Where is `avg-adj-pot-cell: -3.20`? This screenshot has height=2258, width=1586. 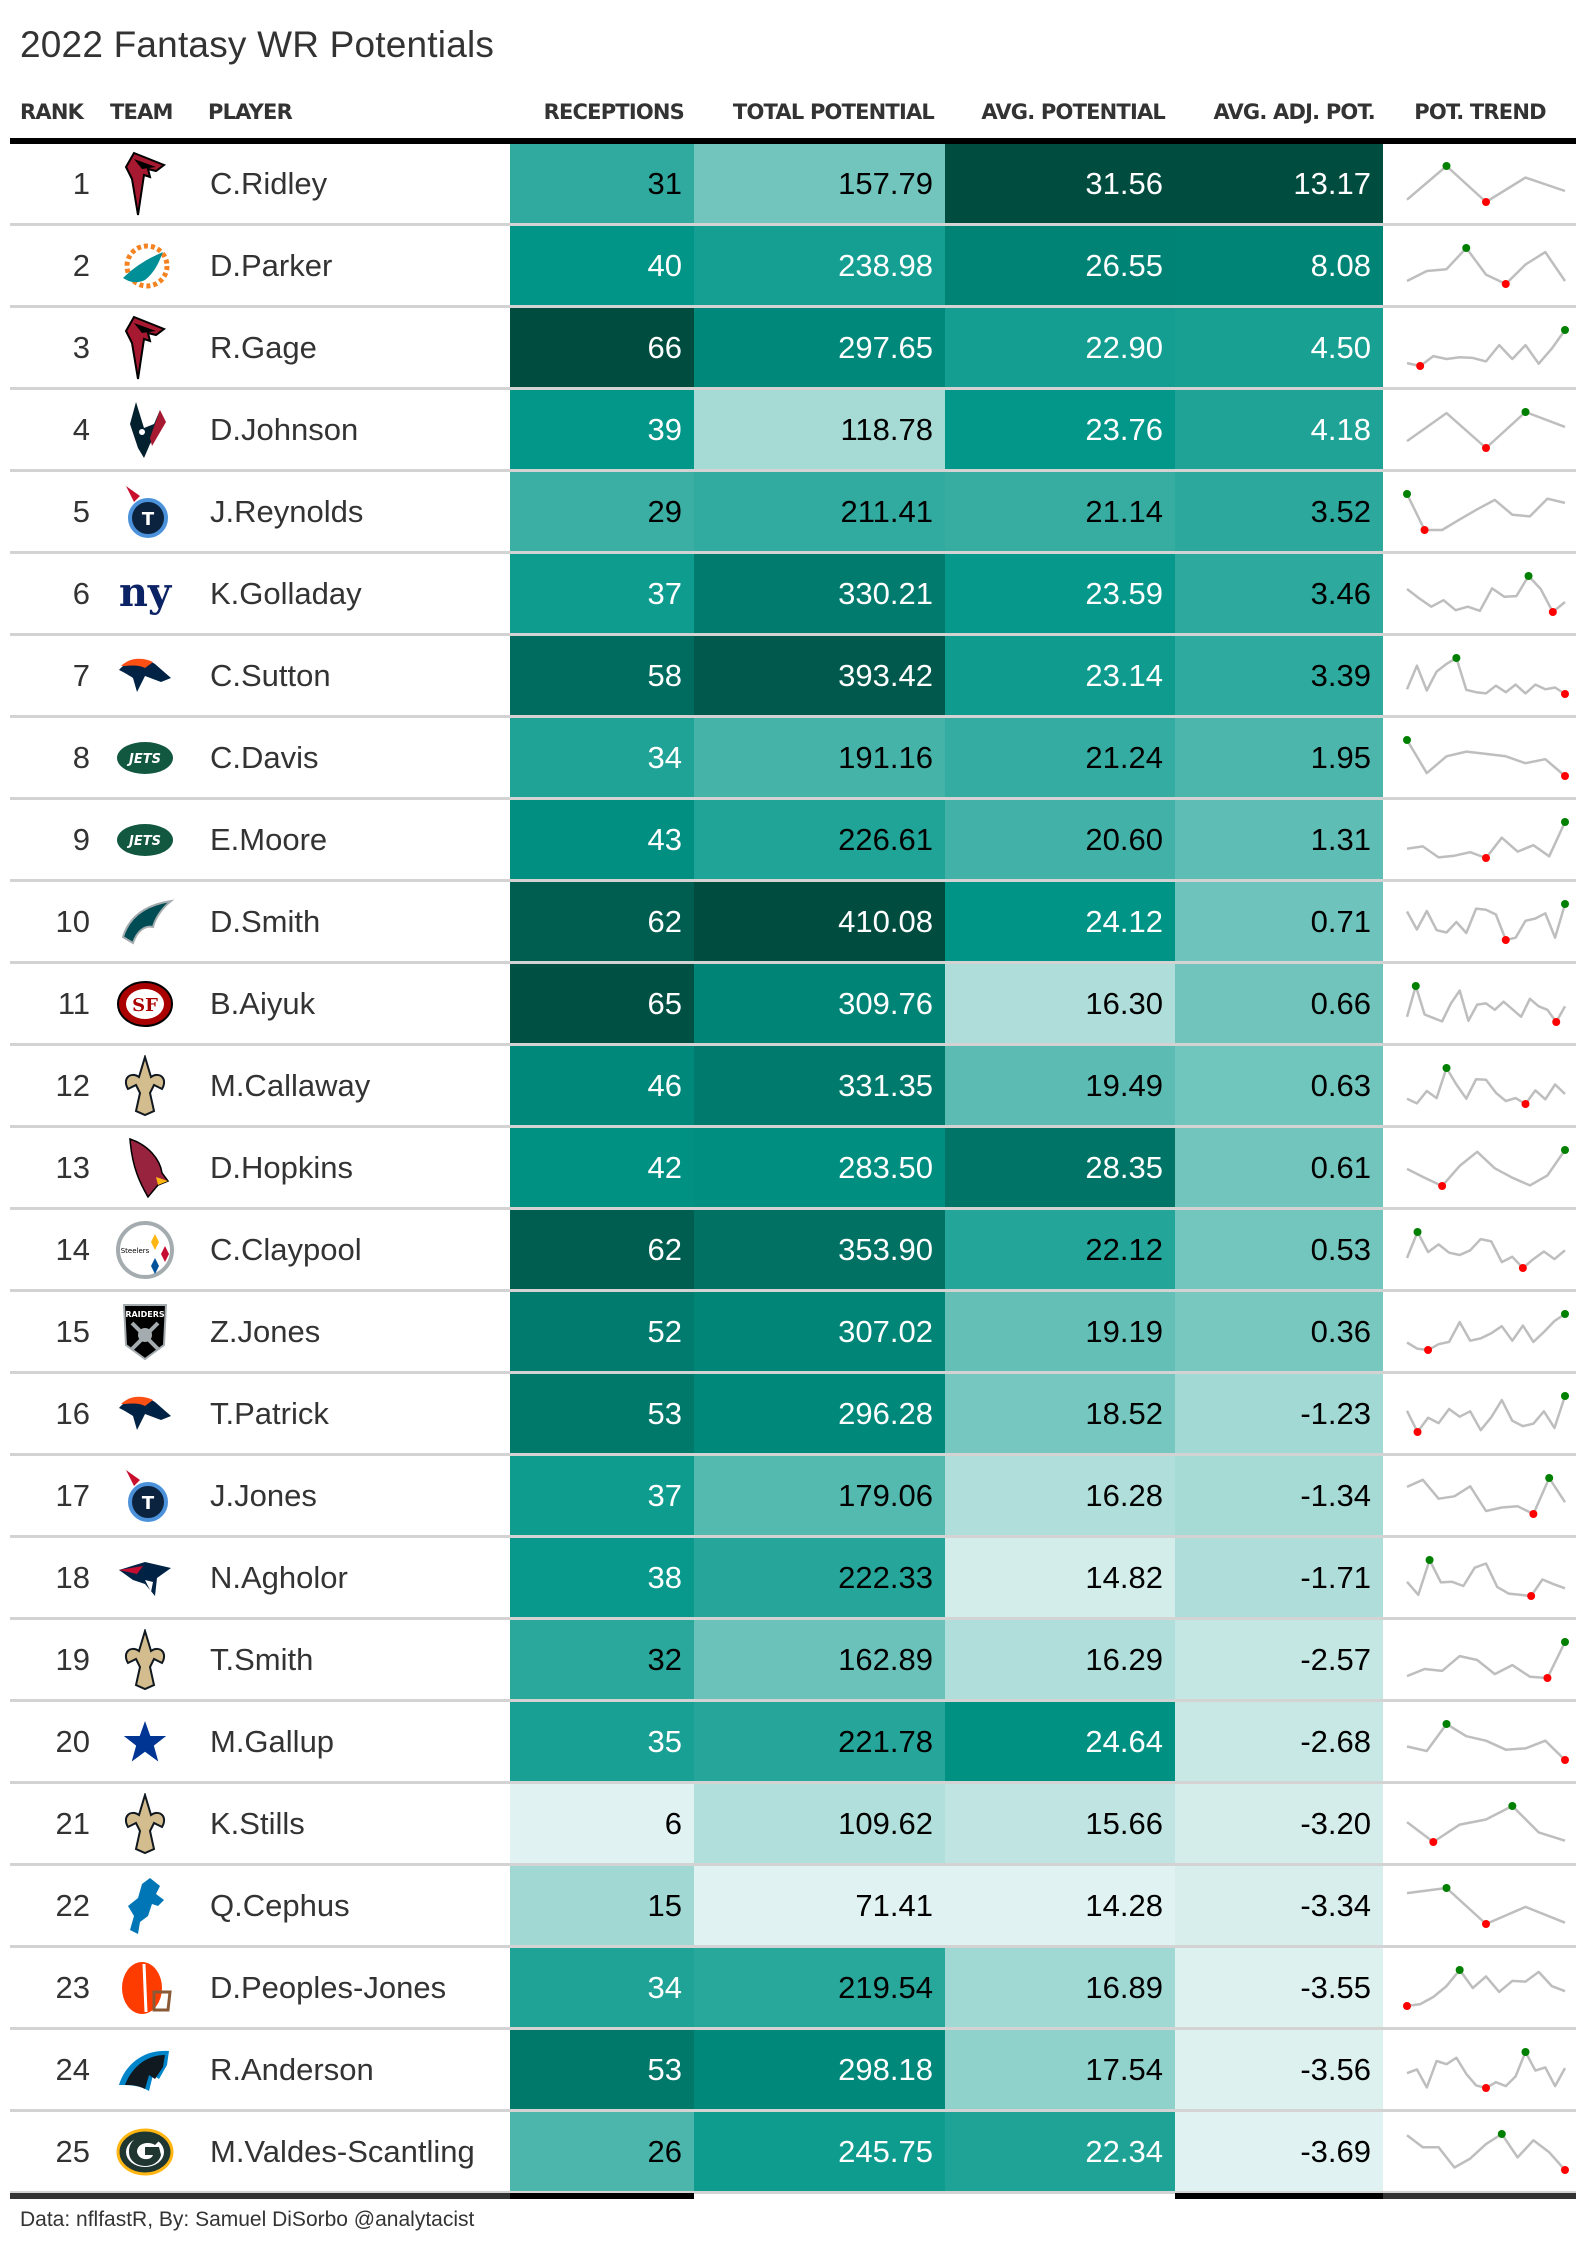 avg-adj-pot-cell: -3.20 is located at coordinates (1279, 1823).